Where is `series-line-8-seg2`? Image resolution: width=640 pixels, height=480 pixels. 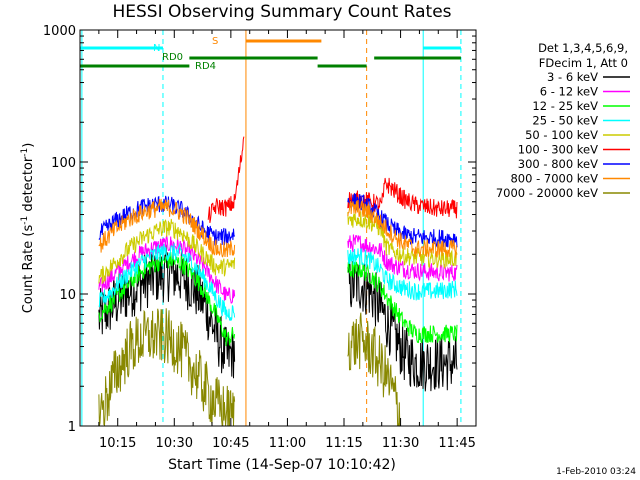
series-line-8-seg2 is located at coordinates (374, 369).